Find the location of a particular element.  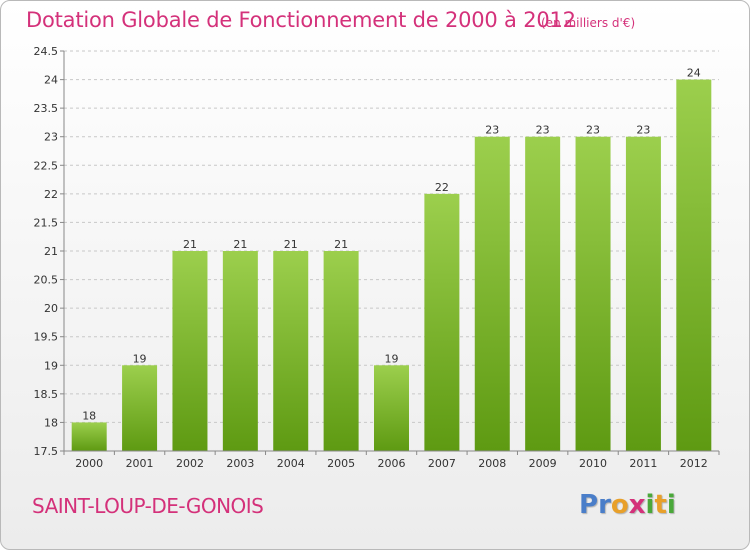

commune-name: SAINT-LOUP-DE-GONOIS is located at coordinates (148, 506).